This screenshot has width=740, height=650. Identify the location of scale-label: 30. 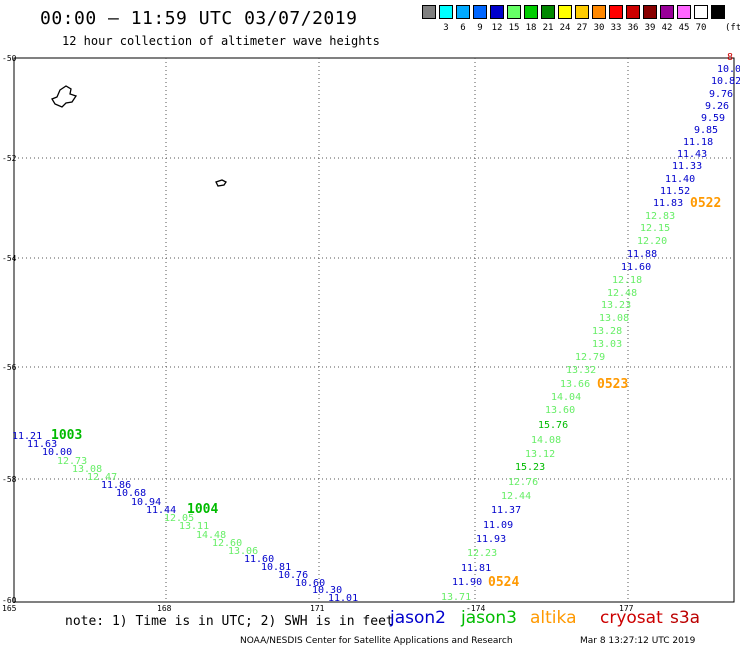
(599, 28).